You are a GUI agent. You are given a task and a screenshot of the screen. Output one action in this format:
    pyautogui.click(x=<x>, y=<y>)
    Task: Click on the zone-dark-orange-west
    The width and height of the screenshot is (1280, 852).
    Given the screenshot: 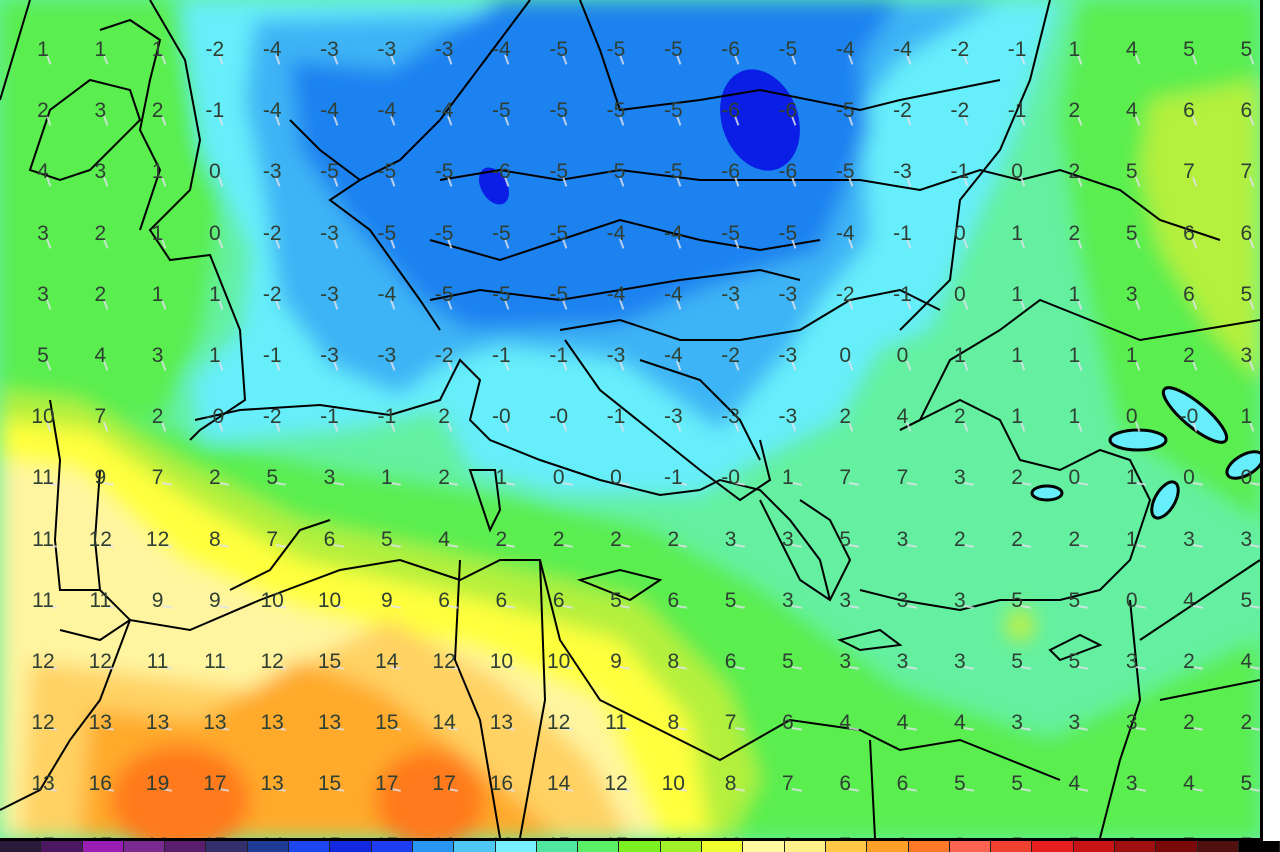 What is the action you would take?
    pyautogui.click(x=180, y=791)
    